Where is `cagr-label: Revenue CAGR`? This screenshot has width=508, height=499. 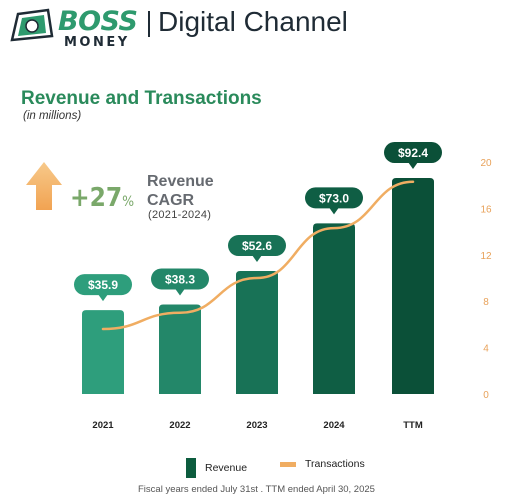
cagr-label: Revenue CAGR is located at coordinates (180, 191).